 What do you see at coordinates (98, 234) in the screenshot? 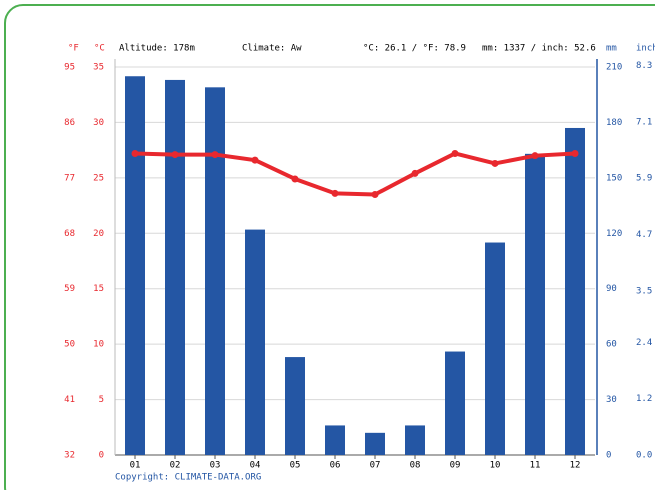
I see `c-tick-label: 20` at bounding box center [98, 234].